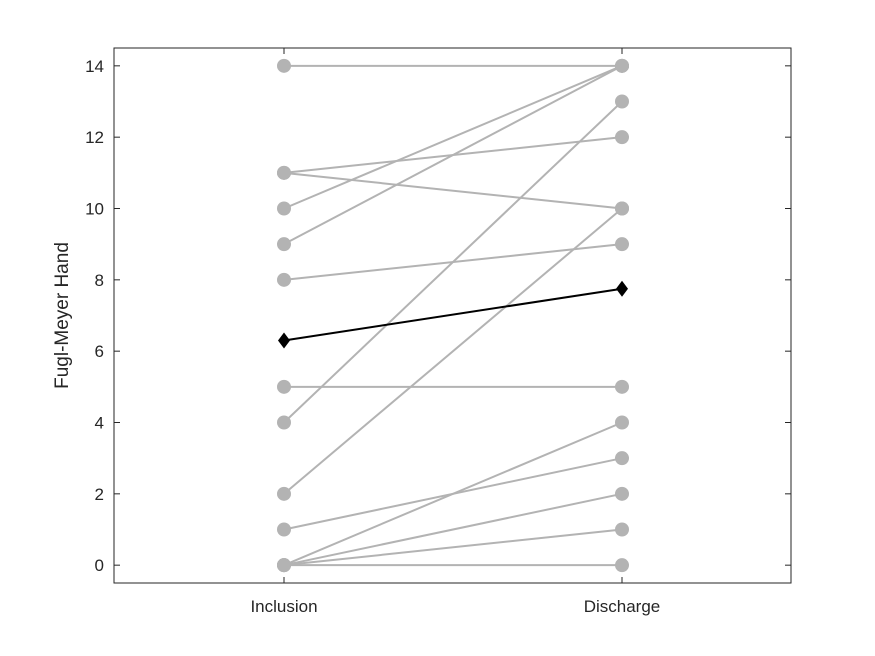 This screenshot has width=875, height=656. Describe the element at coordinates (62, 315) in the screenshot. I see `y-axis-label: Fugl-Meyer Hand` at that location.